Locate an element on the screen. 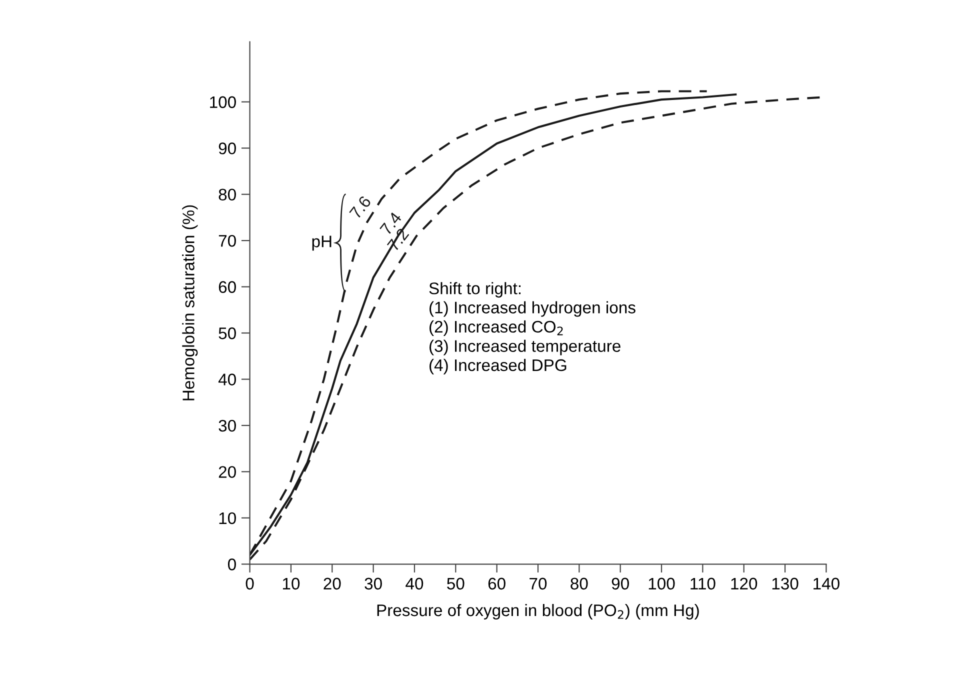 Image resolution: width=972 pixels, height=674 pixels. y-tick-label: 100 is located at coordinates (223, 102).